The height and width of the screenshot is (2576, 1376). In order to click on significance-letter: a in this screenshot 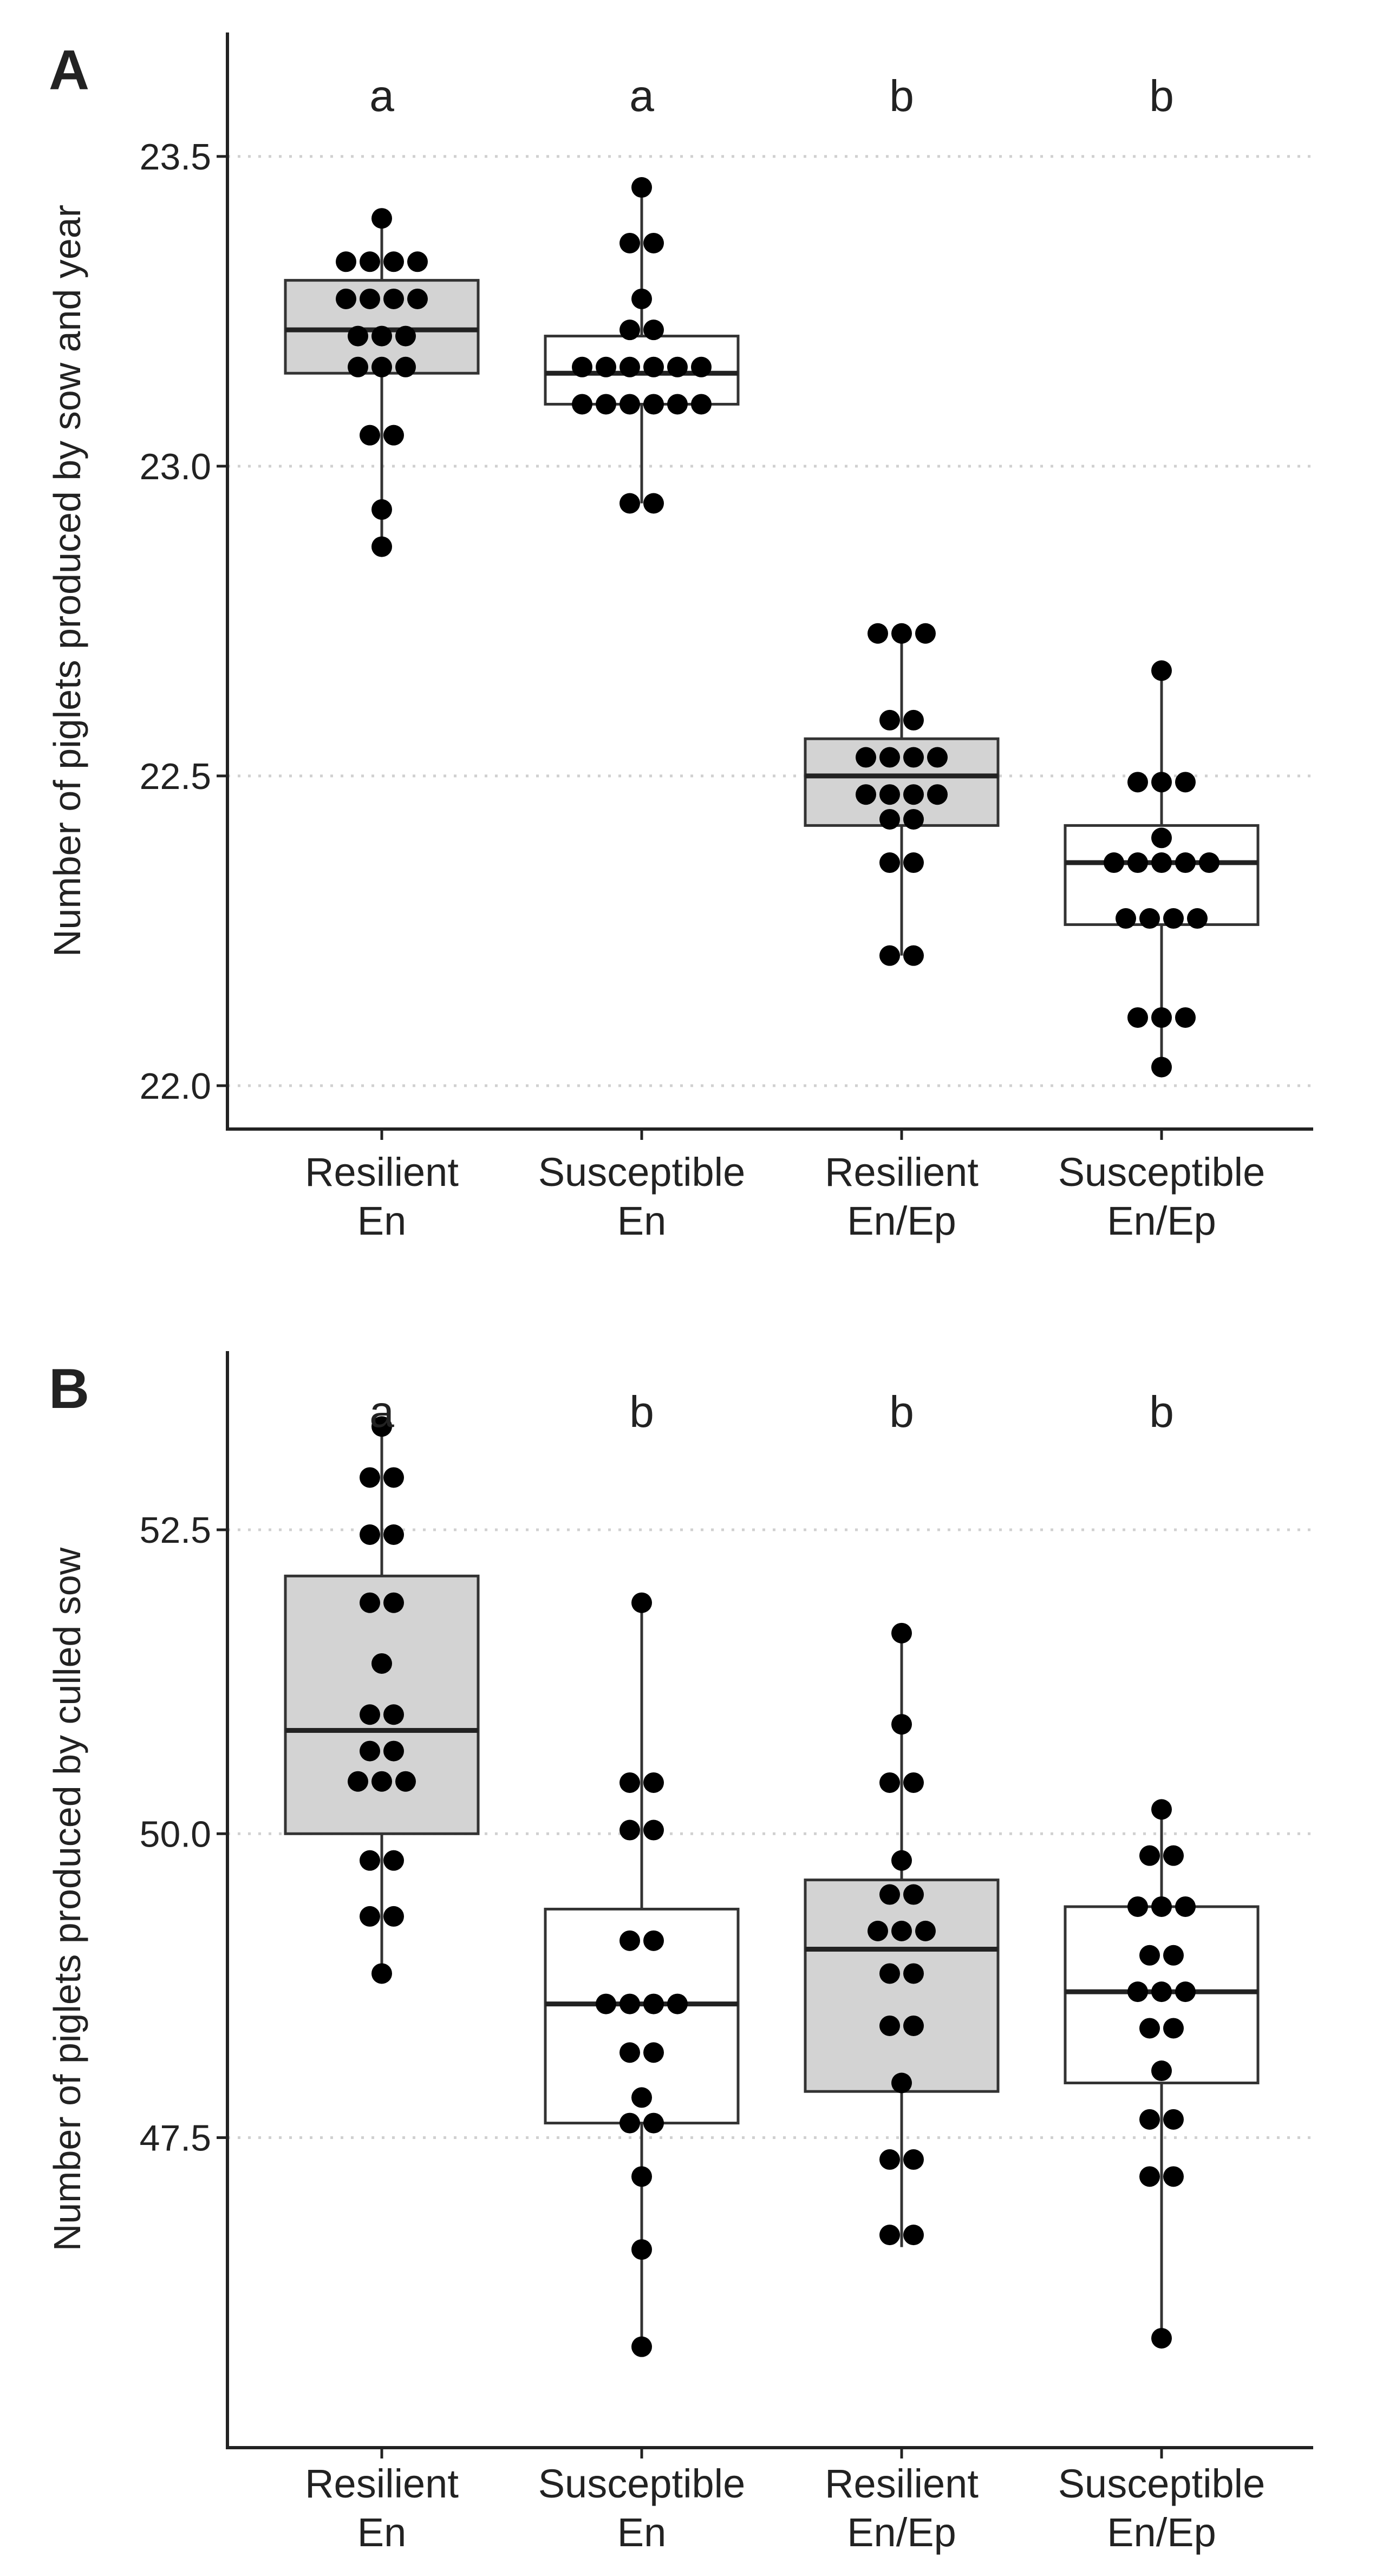, I will do `click(381, 1412)`.